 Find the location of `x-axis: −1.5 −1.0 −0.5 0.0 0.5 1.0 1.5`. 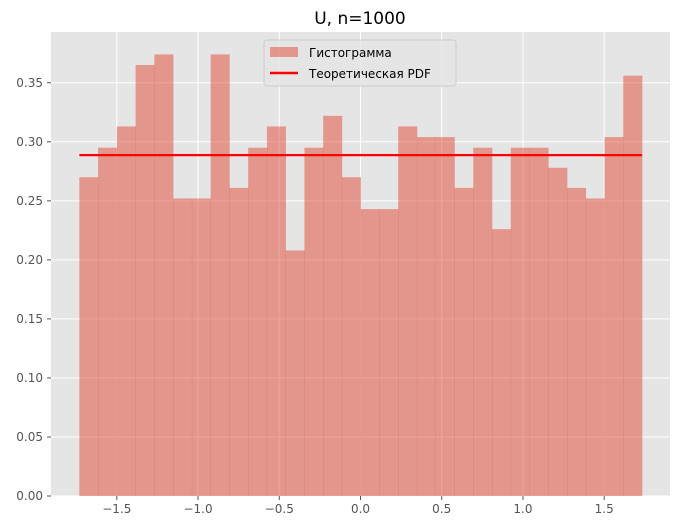

x-axis: −1.5 −1.0 −0.5 0.0 0.5 1.0 1.5 is located at coordinates (358, 506).